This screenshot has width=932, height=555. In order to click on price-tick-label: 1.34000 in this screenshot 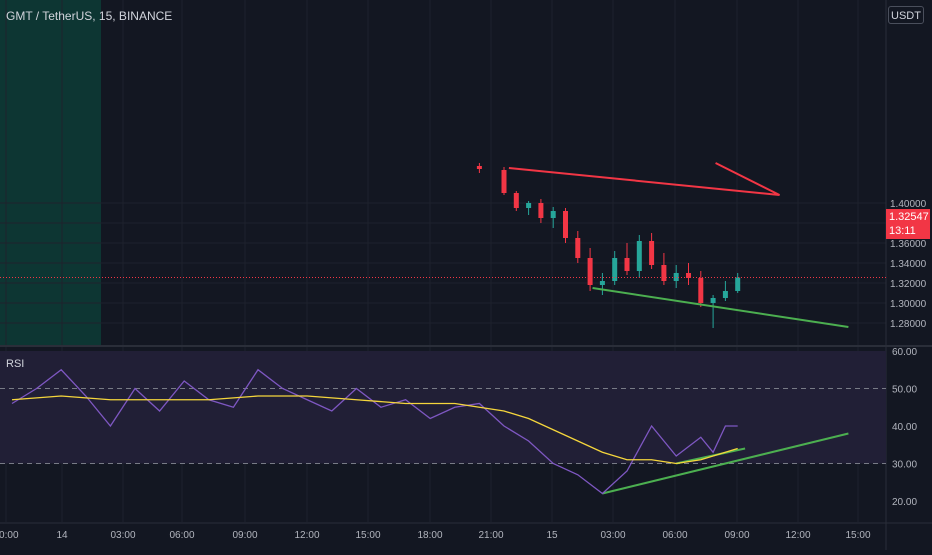, I will do `click(908, 264)`.